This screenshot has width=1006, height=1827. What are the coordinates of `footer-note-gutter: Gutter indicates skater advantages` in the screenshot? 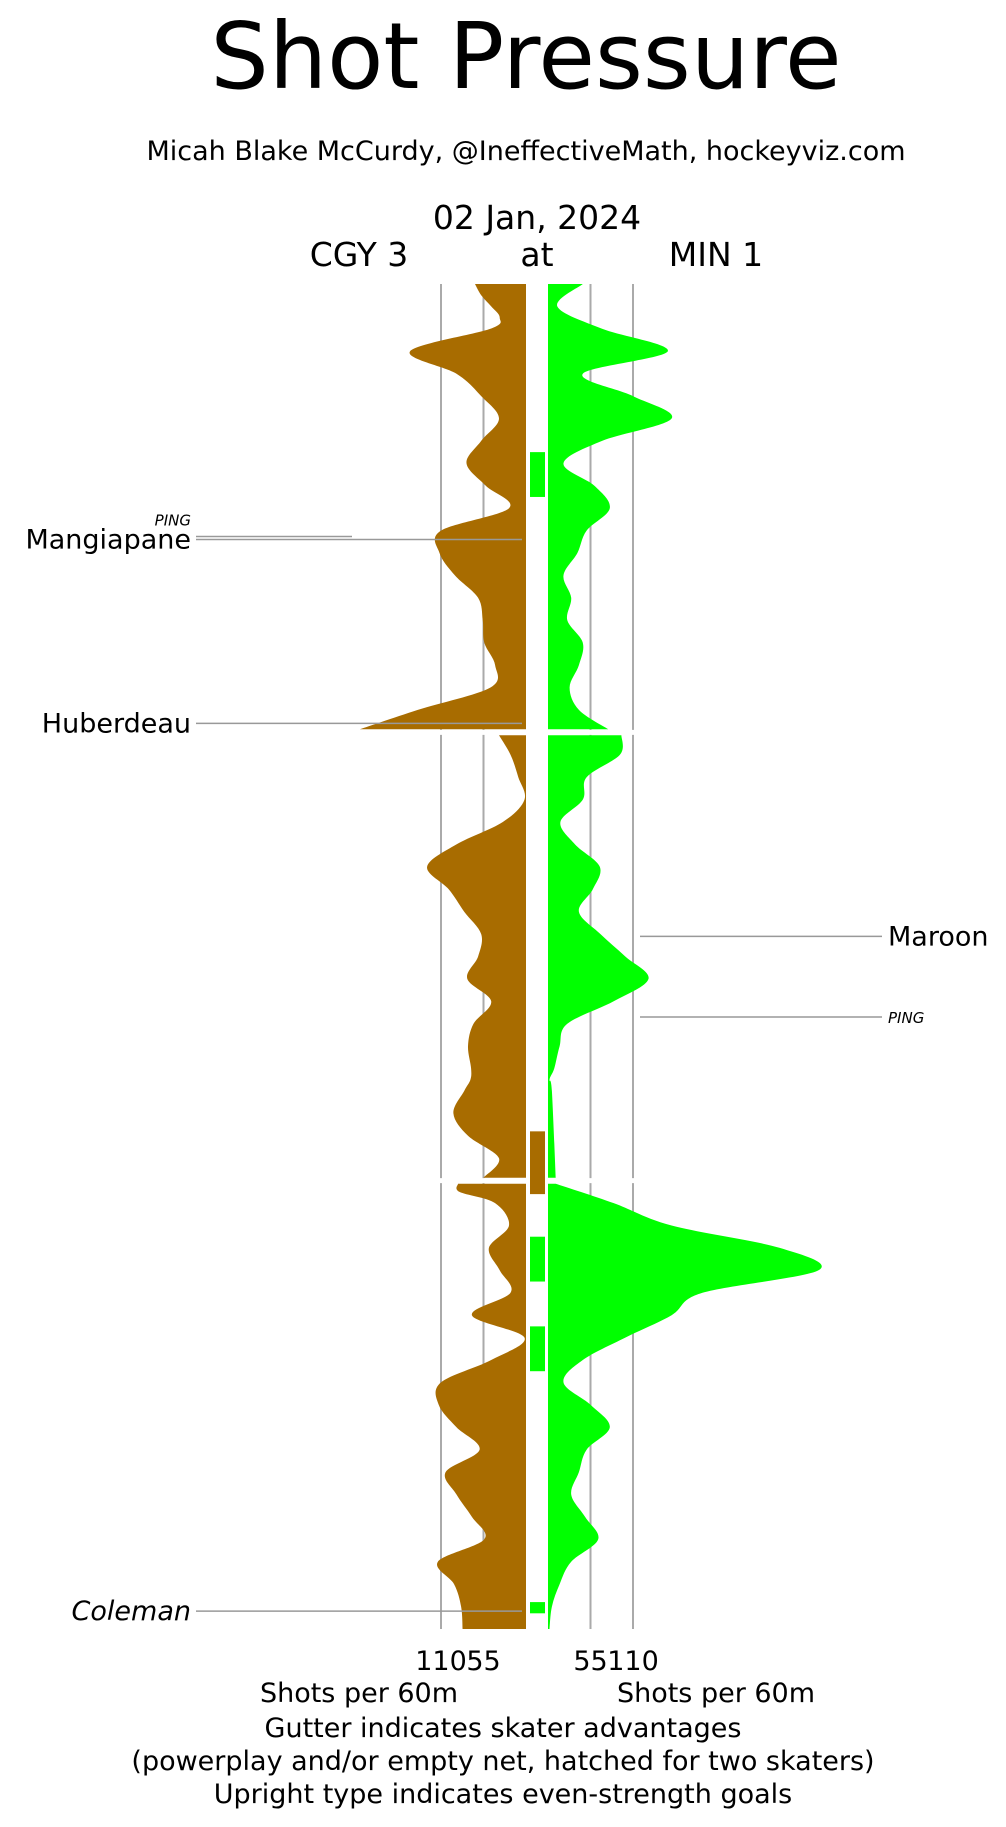 It's located at (503, 1728).